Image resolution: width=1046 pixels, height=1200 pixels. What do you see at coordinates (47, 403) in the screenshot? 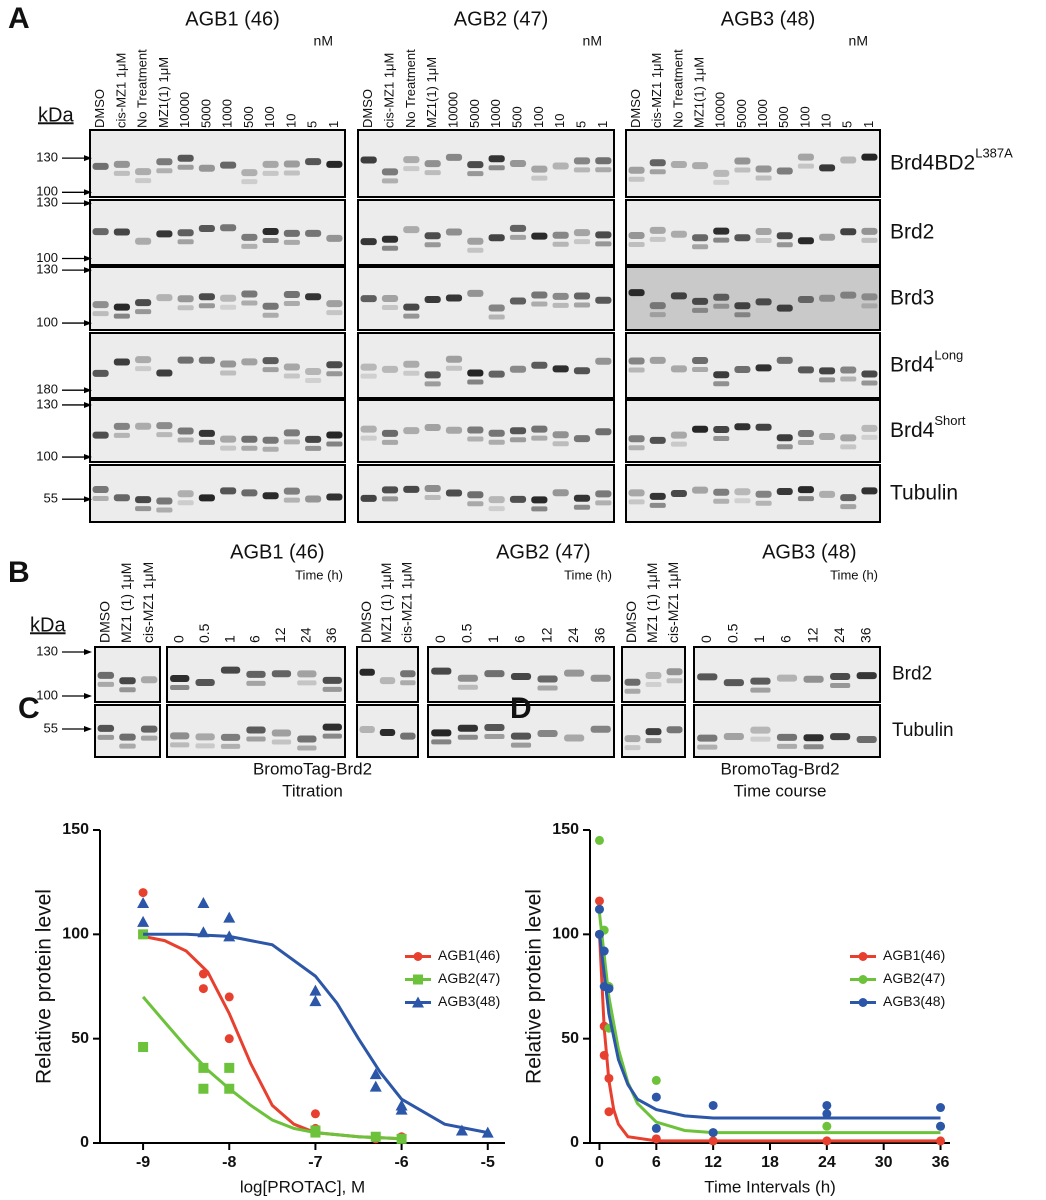
I see `mw-label: 130` at bounding box center [47, 403].